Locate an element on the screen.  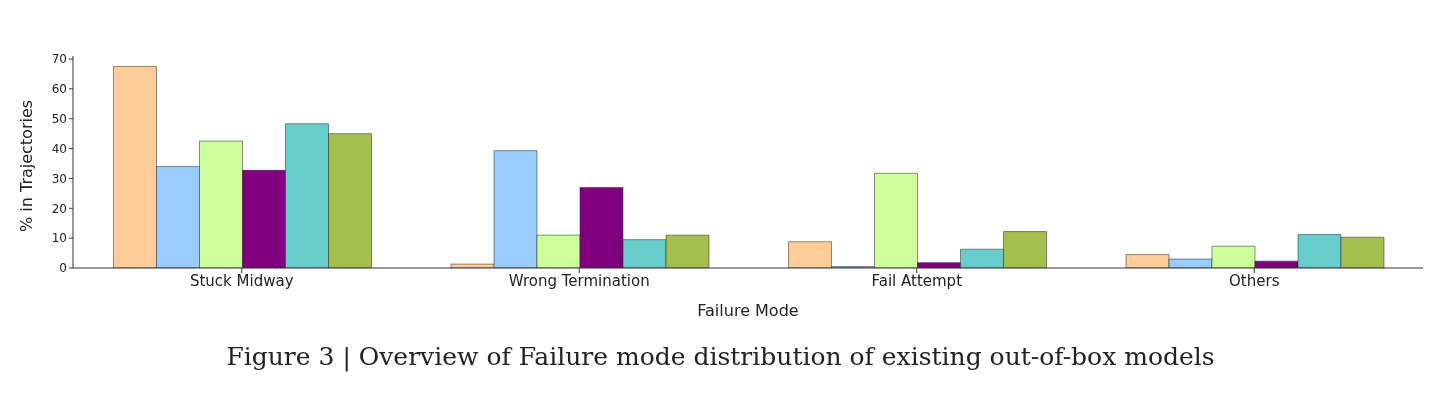
x-tick-label: Stuck Midway is located at coordinates (241, 280).